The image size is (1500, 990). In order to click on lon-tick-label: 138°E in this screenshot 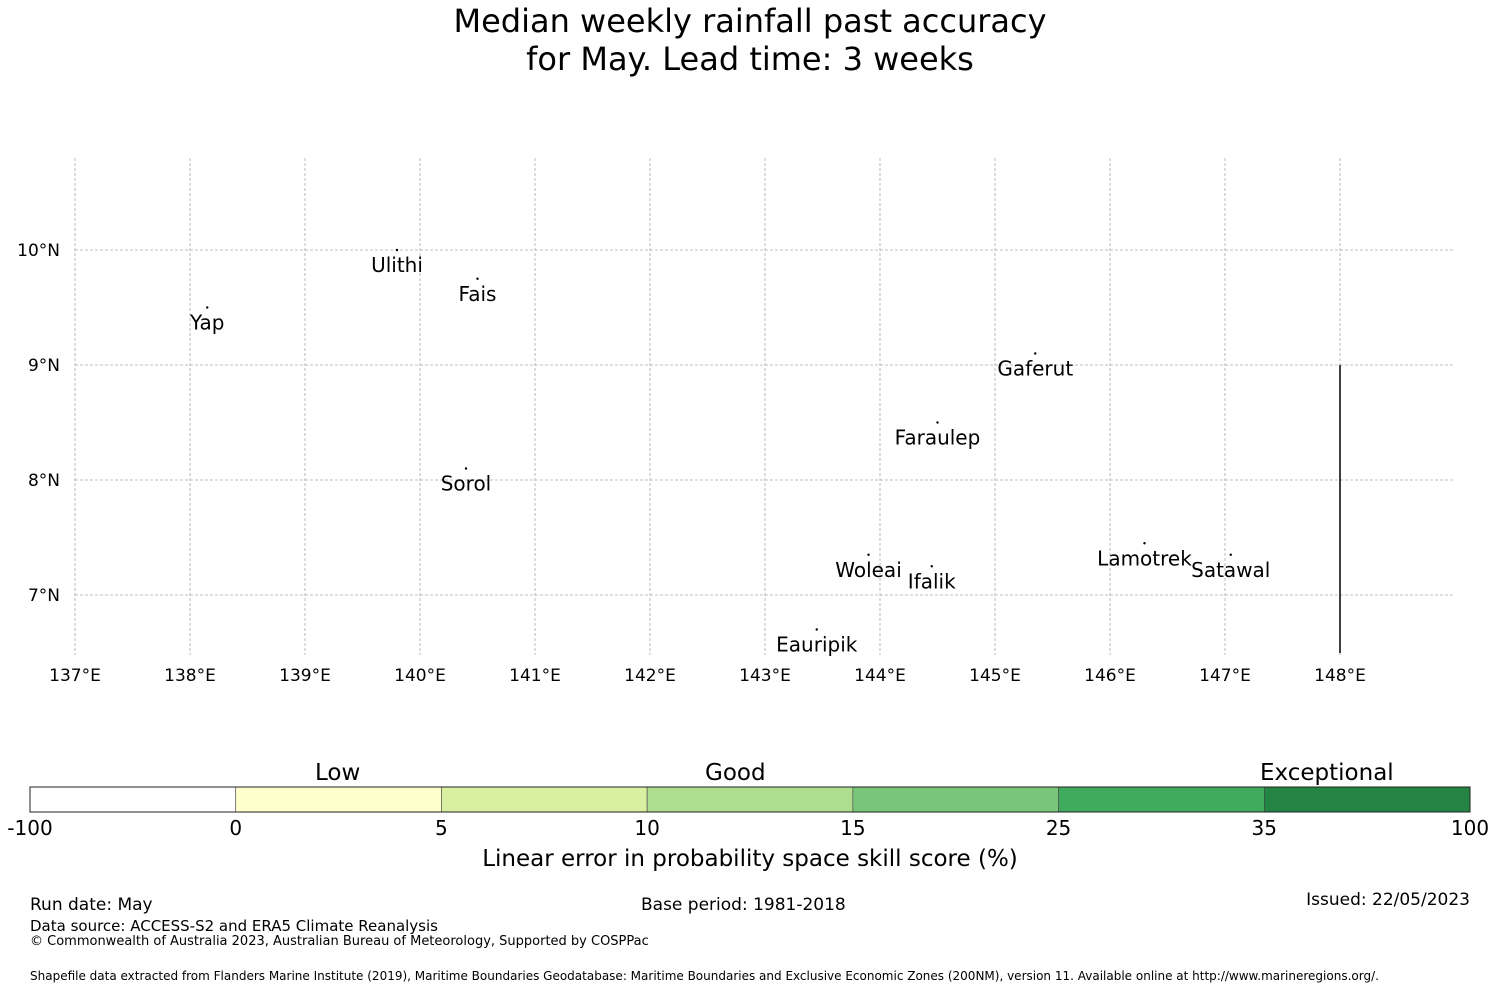, I will do `click(190, 676)`.